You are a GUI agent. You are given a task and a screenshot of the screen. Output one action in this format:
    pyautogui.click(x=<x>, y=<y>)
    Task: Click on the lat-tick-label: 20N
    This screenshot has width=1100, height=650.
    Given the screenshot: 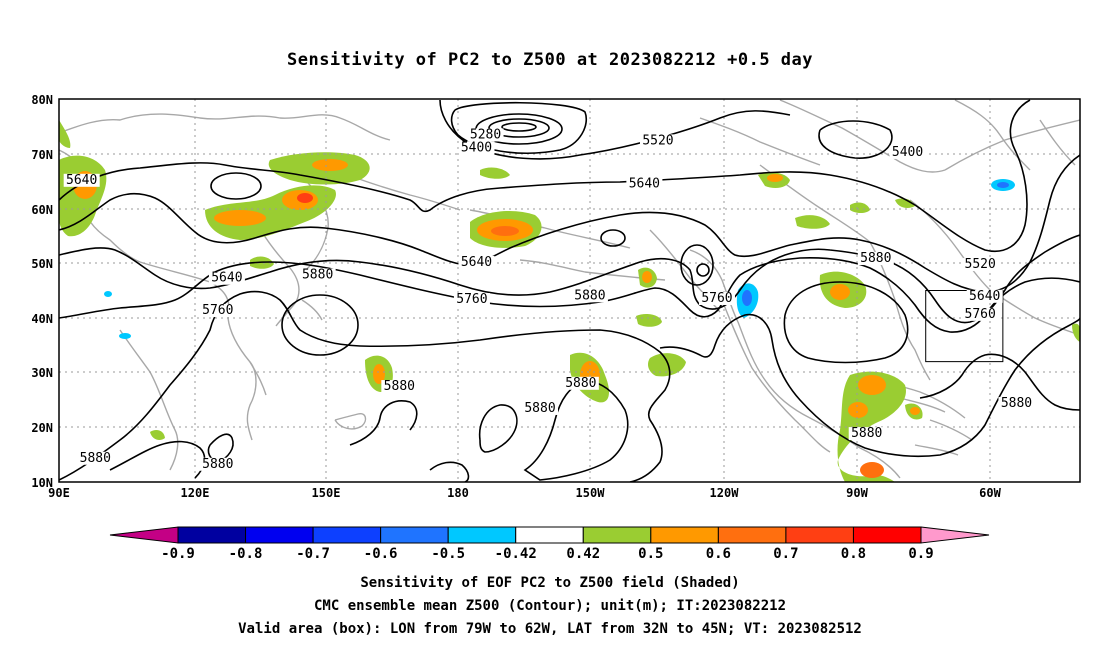 What is the action you would take?
    pyautogui.click(x=42, y=428)
    